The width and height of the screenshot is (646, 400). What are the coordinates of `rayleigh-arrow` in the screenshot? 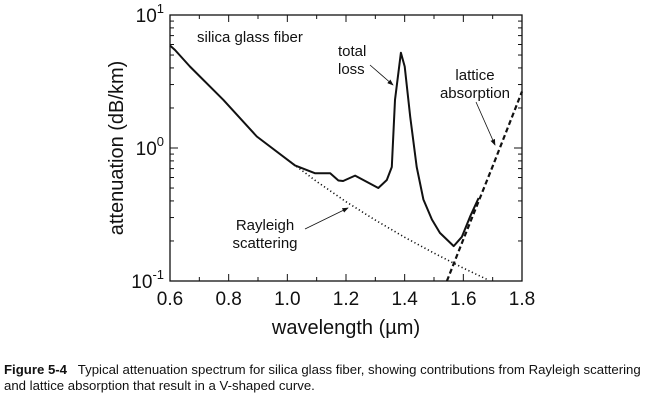 It's located at (326, 218).